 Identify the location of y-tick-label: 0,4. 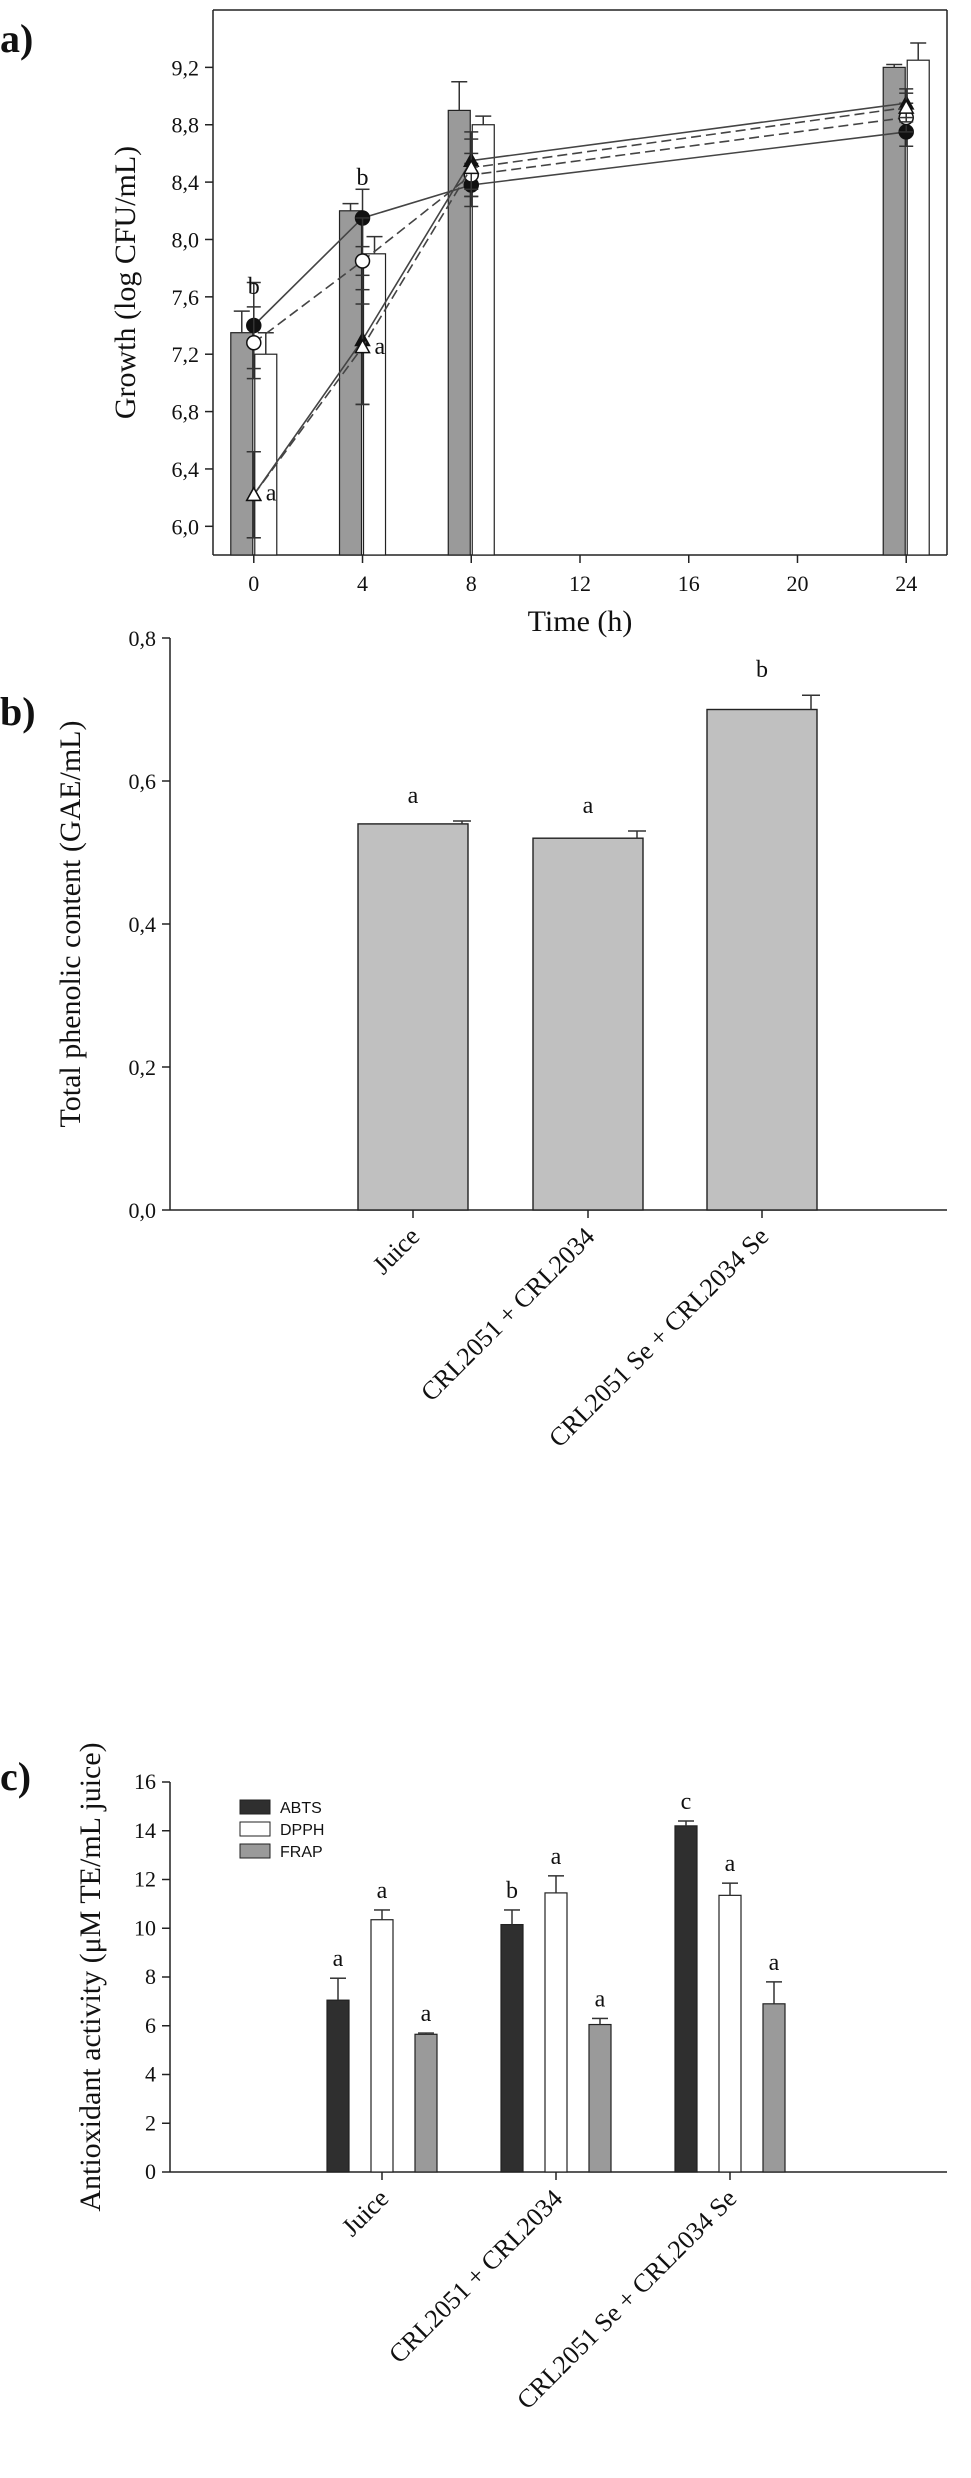
(143, 924).